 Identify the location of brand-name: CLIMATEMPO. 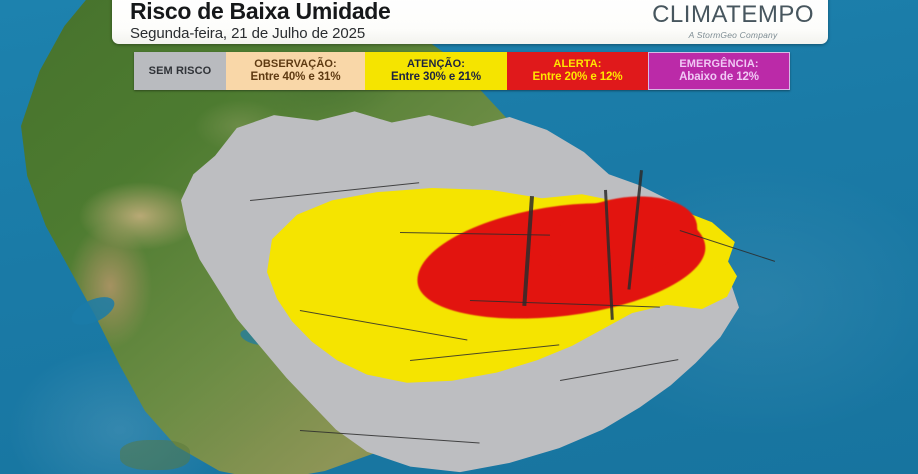
(733, 14).